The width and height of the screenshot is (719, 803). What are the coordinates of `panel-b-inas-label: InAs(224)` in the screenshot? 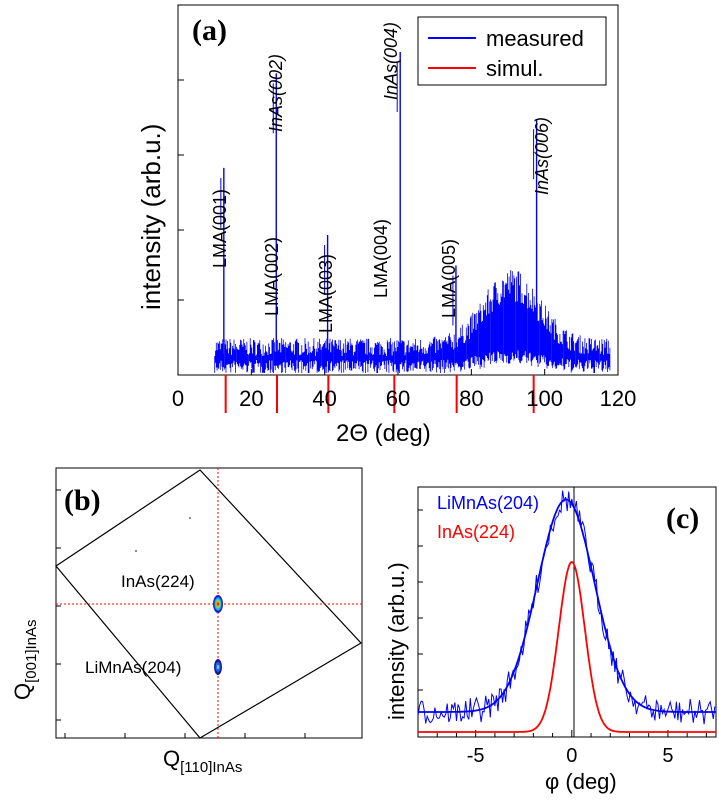 It's located at (158, 581).